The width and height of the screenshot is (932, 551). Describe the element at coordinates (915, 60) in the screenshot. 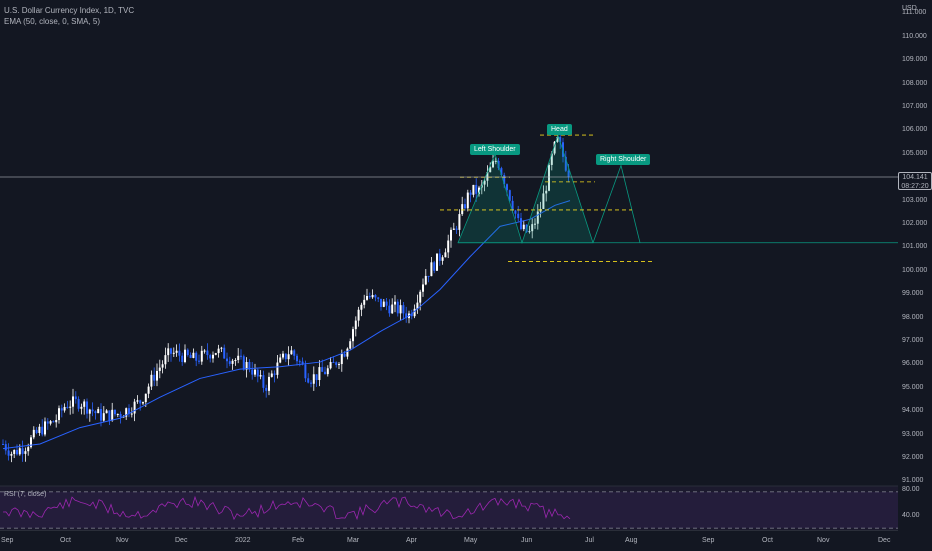

I see `price-tick: 109.000` at that location.